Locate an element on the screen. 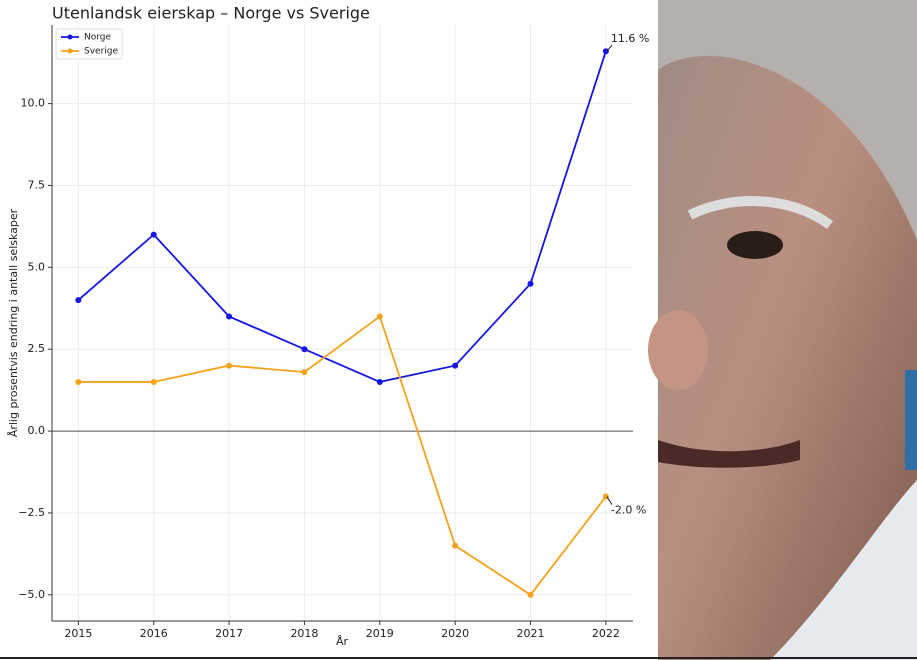 Image resolution: width=917 pixels, height=660 pixels. value-label: -2.0 % is located at coordinates (628, 510).